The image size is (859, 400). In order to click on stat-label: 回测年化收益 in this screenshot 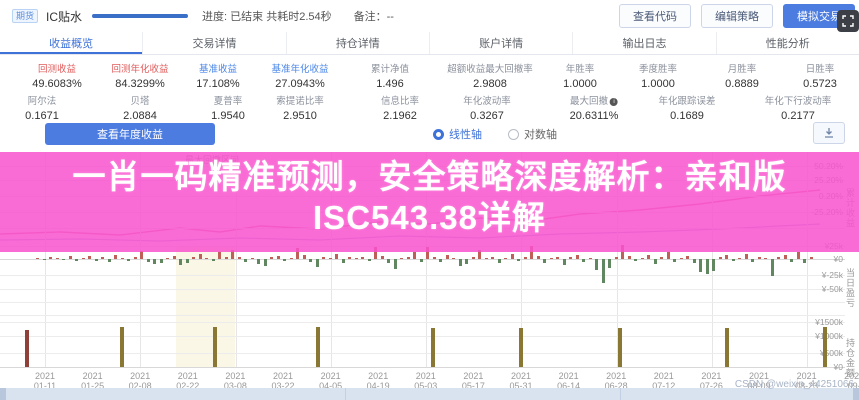, I will do `click(140, 69)`.